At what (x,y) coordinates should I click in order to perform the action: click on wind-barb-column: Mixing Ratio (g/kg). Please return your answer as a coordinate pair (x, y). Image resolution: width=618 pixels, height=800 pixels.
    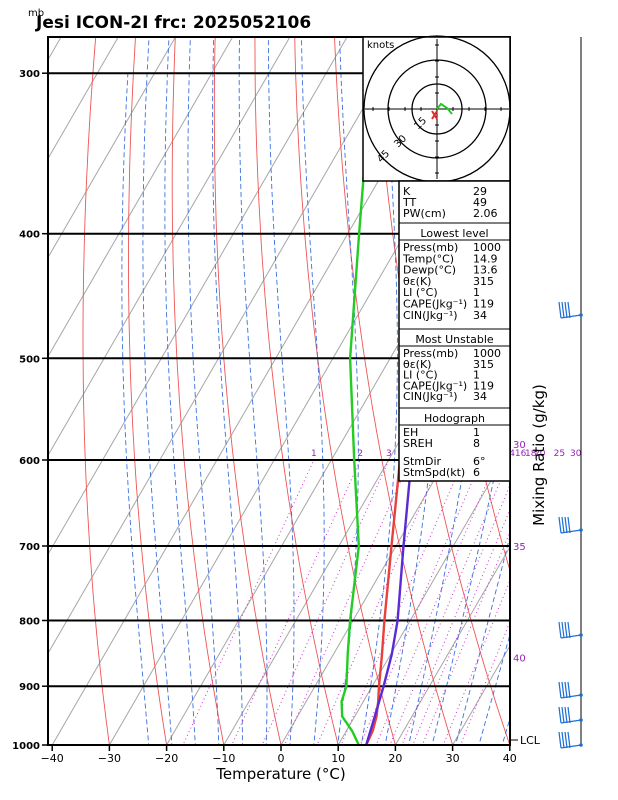
    Looking at the image, I should click on (556, 393).